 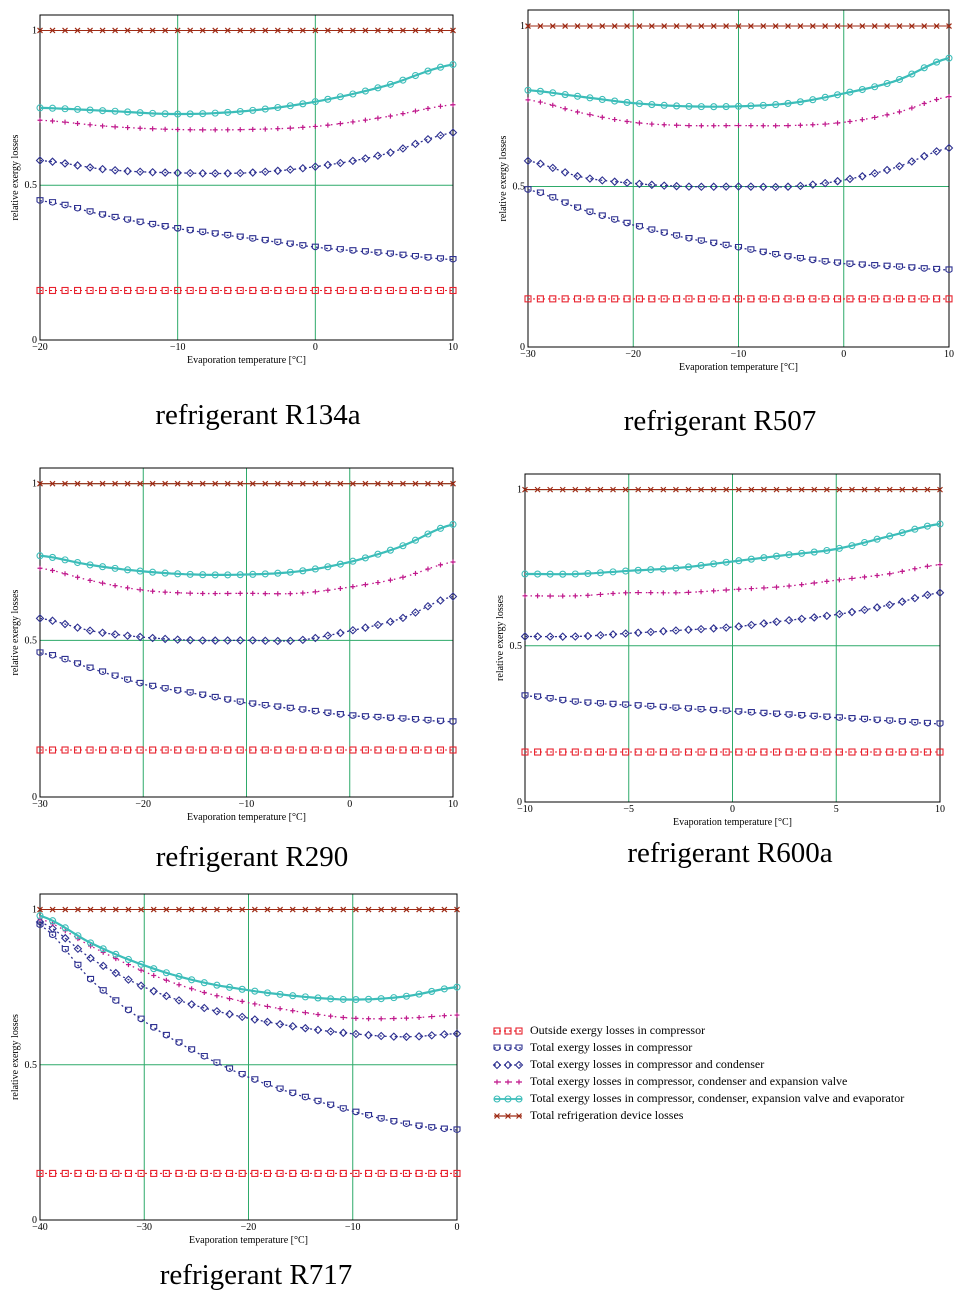 What do you see at coordinates (738, 82) in the screenshot?
I see `series-evaporator` at bounding box center [738, 82].